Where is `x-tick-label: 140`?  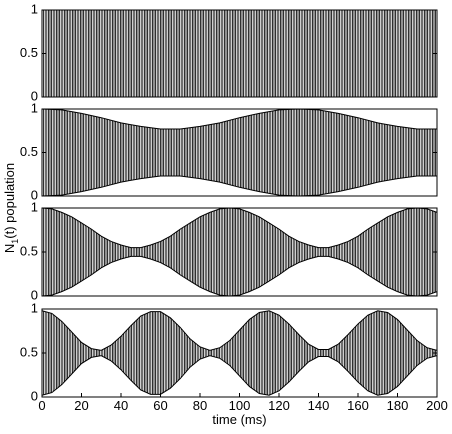
x-tick-label: 140 is located at coordinates (319, 405).